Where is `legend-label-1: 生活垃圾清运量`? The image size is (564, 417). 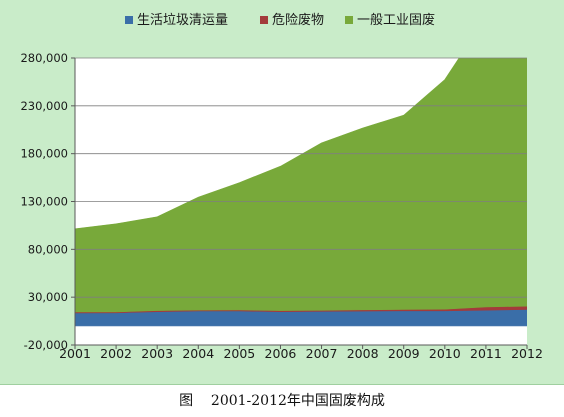
legend-label-1: 生活垃圾清运量 is located at coordinates (182, 20).